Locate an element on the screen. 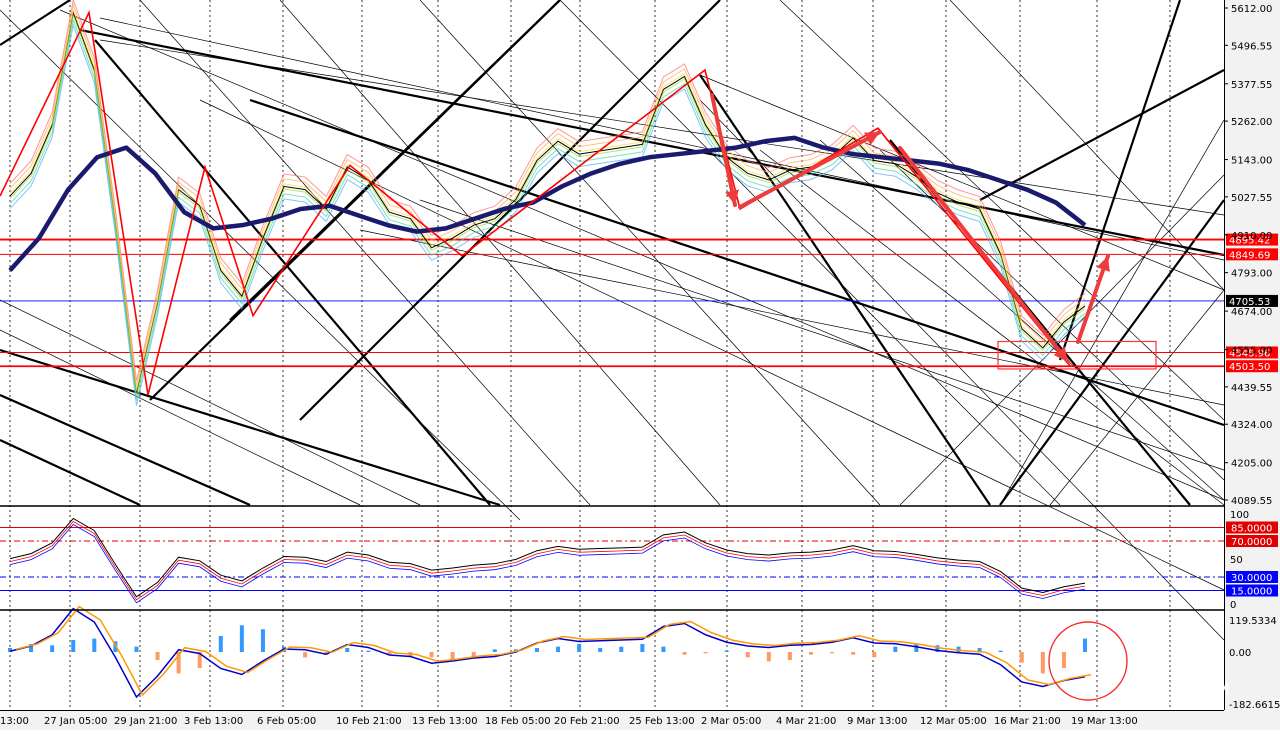 The image size is (1280, 734). time-tick-label: 29 Jan 21:00 is located at coordinates (145, 721).